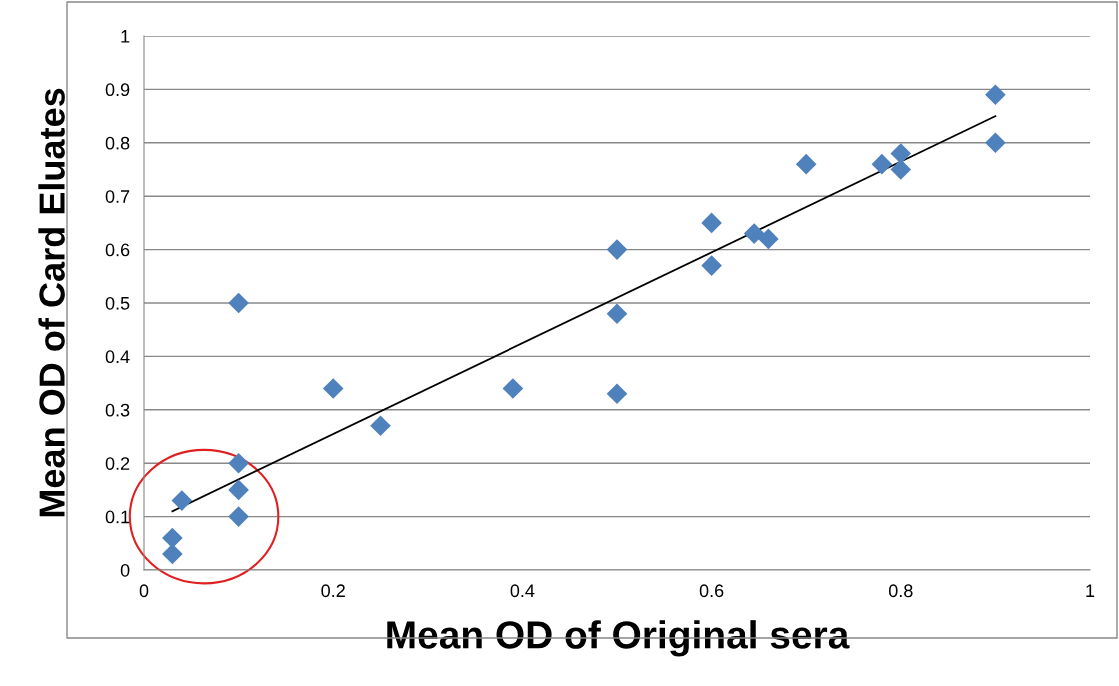 Image resolution: width=1119 pixels, height=686 pixels. I want to click on y-tick-label: 0.5, so click(117, 303).